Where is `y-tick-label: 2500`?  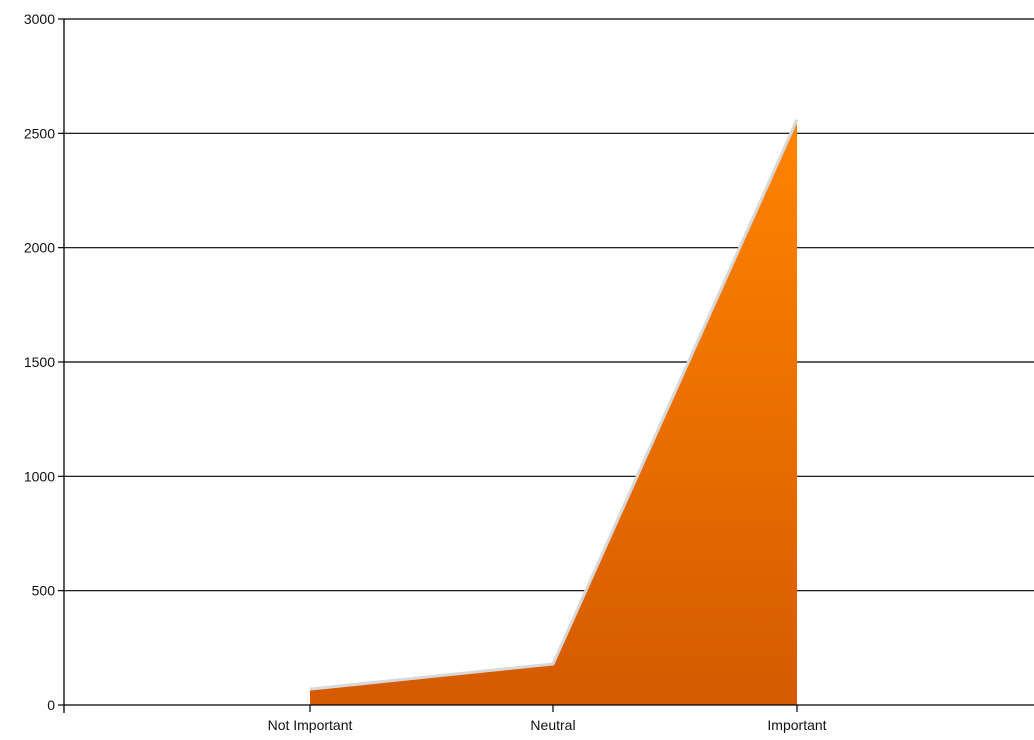
y-tick-label: 2500 is located at coordinates (39, 133).